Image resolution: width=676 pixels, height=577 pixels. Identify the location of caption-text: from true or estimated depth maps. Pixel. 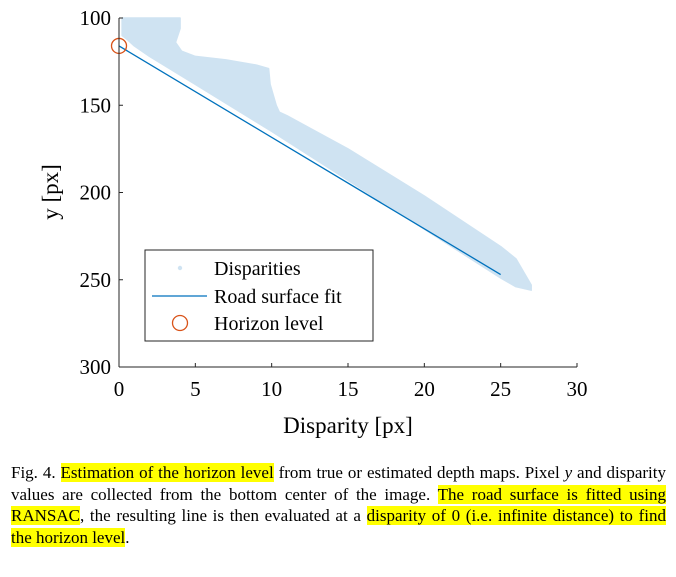
(419, 472).